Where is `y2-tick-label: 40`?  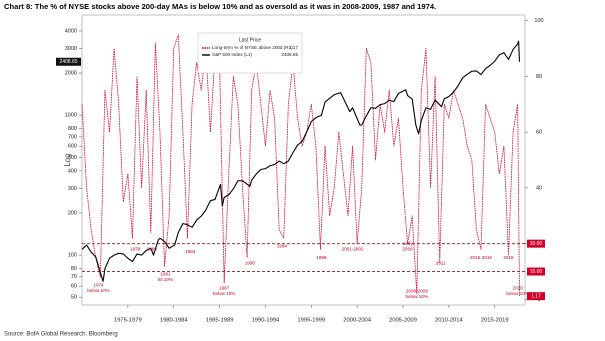 y2-tick-label: 40 is located at coordinates (539, 188).